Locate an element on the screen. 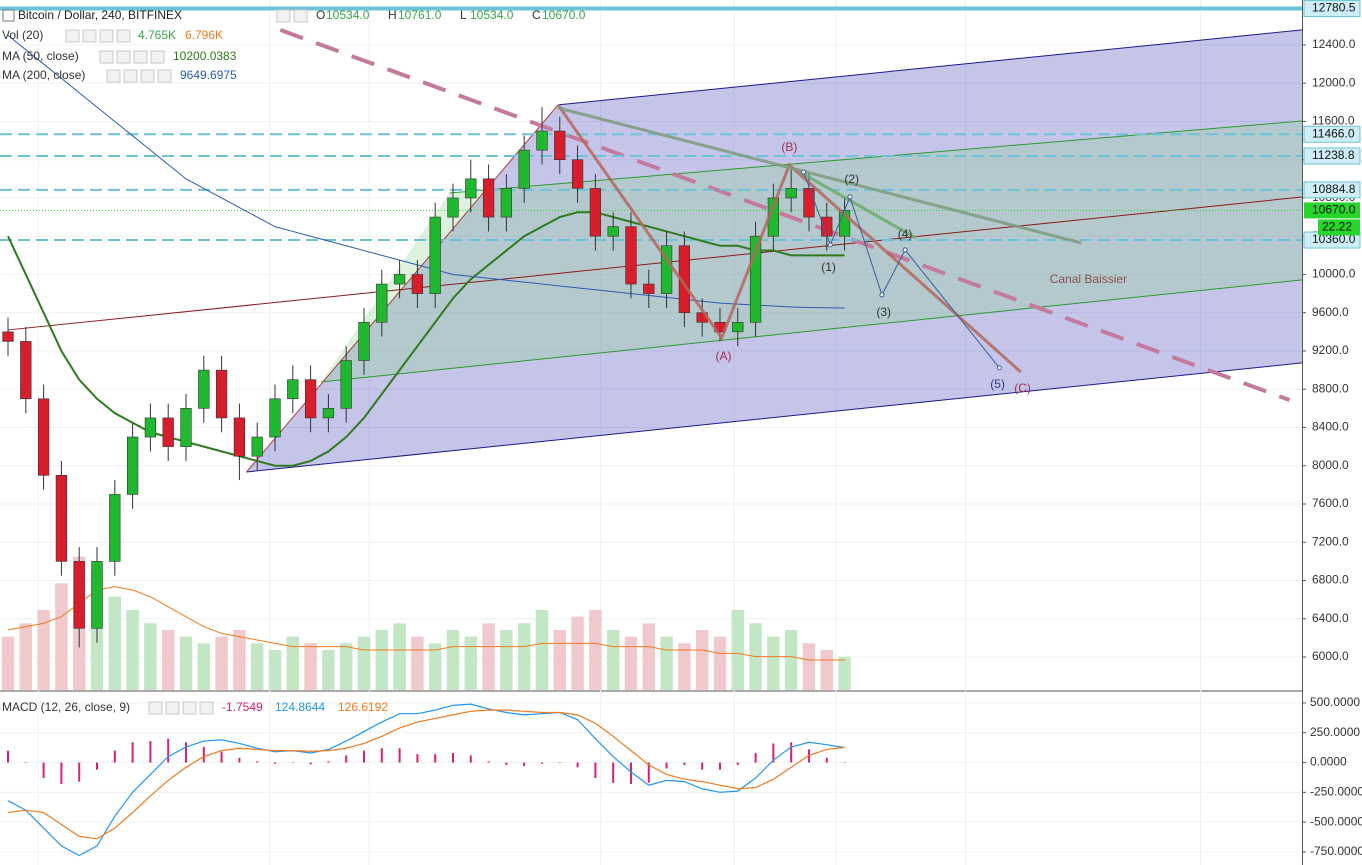  legend-value: 124.8644 is located at coordinates (300, 707).